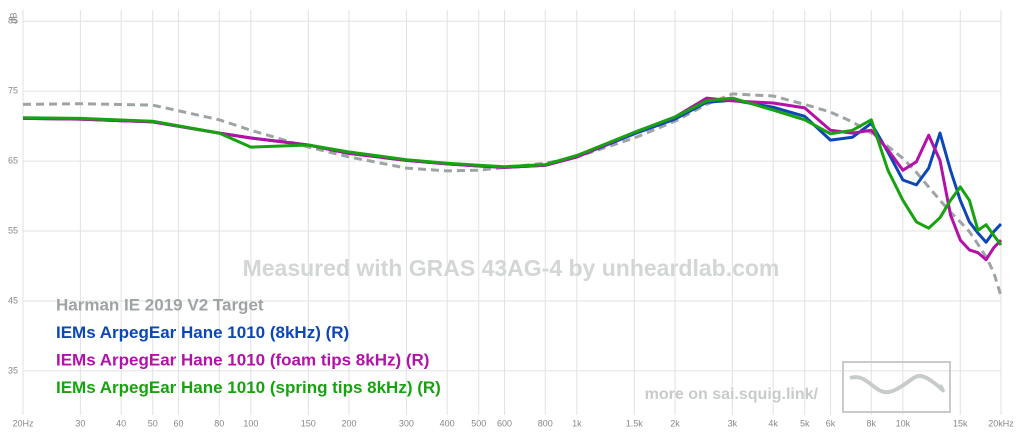 The height and width of the screenshot is (442, 1022). Describe the element at coordinates (308, 423) in the screenshot. I see `x-tick-label: 150` at that location.